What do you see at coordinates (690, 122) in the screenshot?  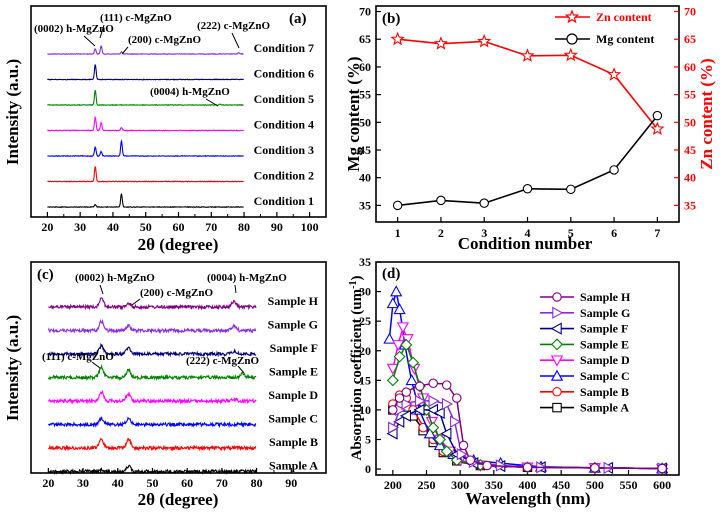 I see `y-tick-label-right-50: 50` at bounding box center [690, 122].